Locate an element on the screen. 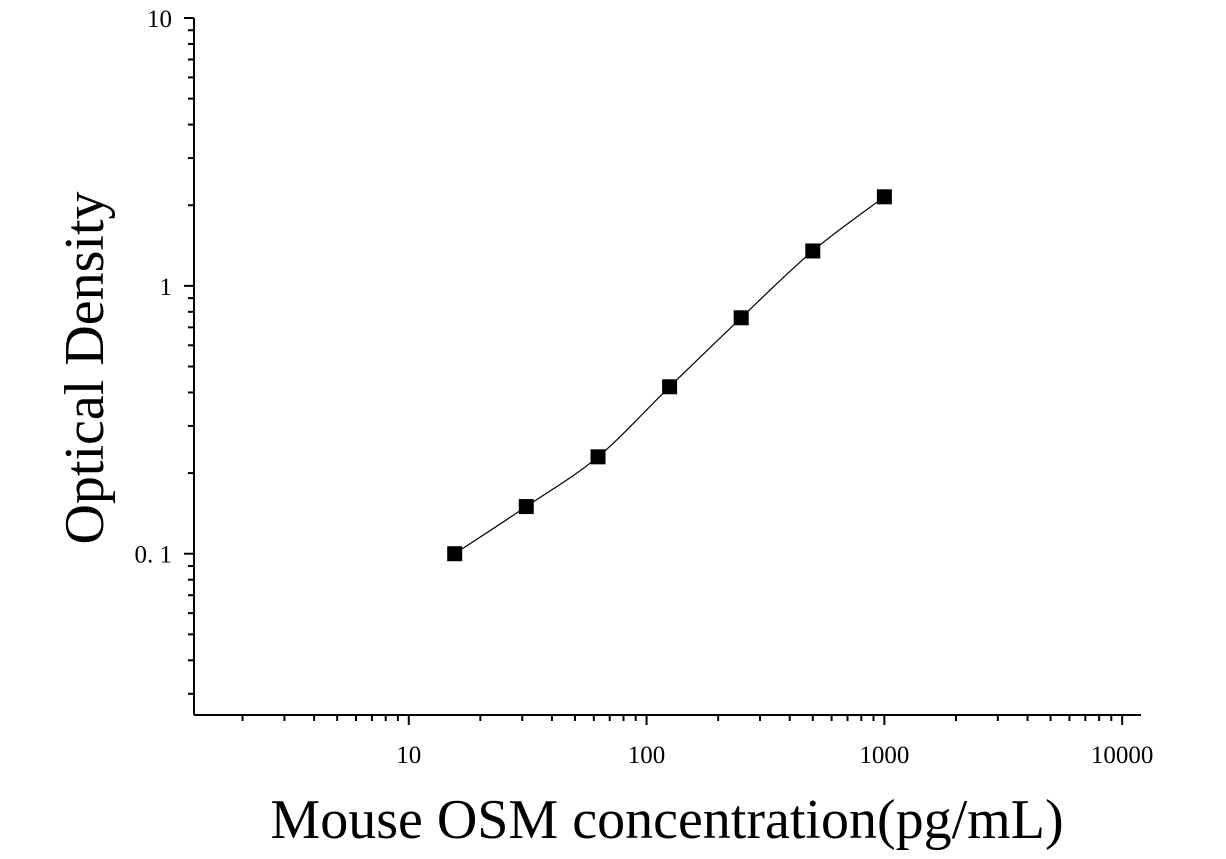 The image size is (1226, 859). x-tick-label: 10000 is located at coordinates (1122, 755).